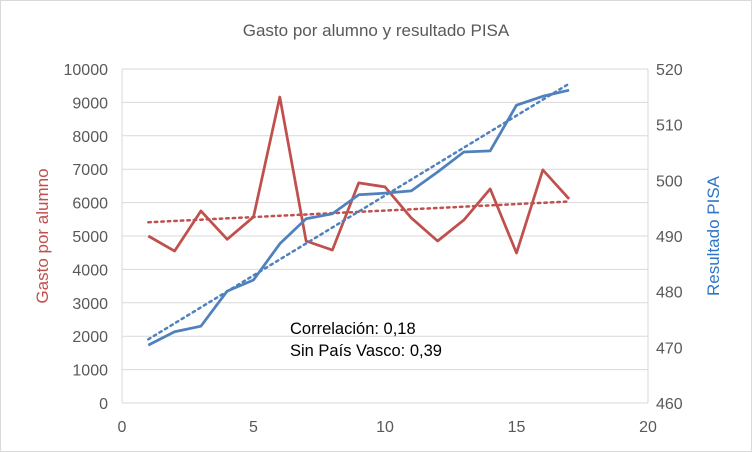  I want to click on y2-tick-label: 500, so click(669, 181).